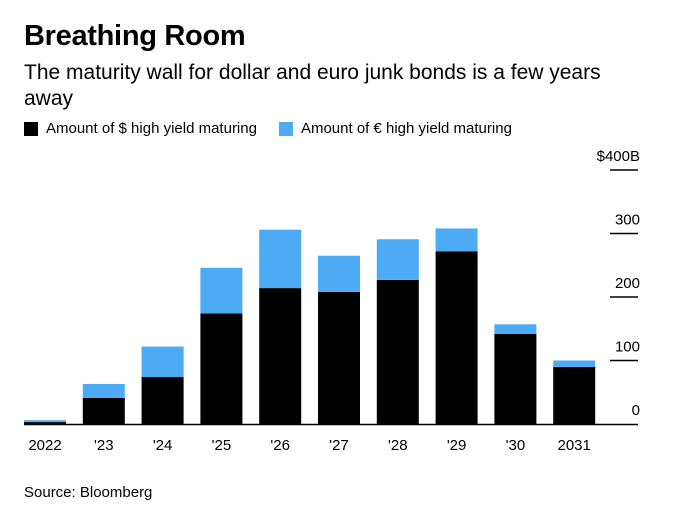 The width and height of the screenshot is (680, 519). Describe the element at coordinates (406, 128) in the screenshot. I see `legend-label-eur: Amount of € high yield maturing` at that location.